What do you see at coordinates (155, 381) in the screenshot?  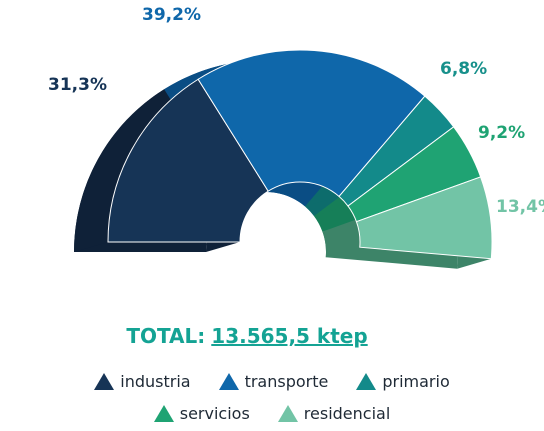 I see `legend-label-industria: industria` at bounding box center [155, 381].